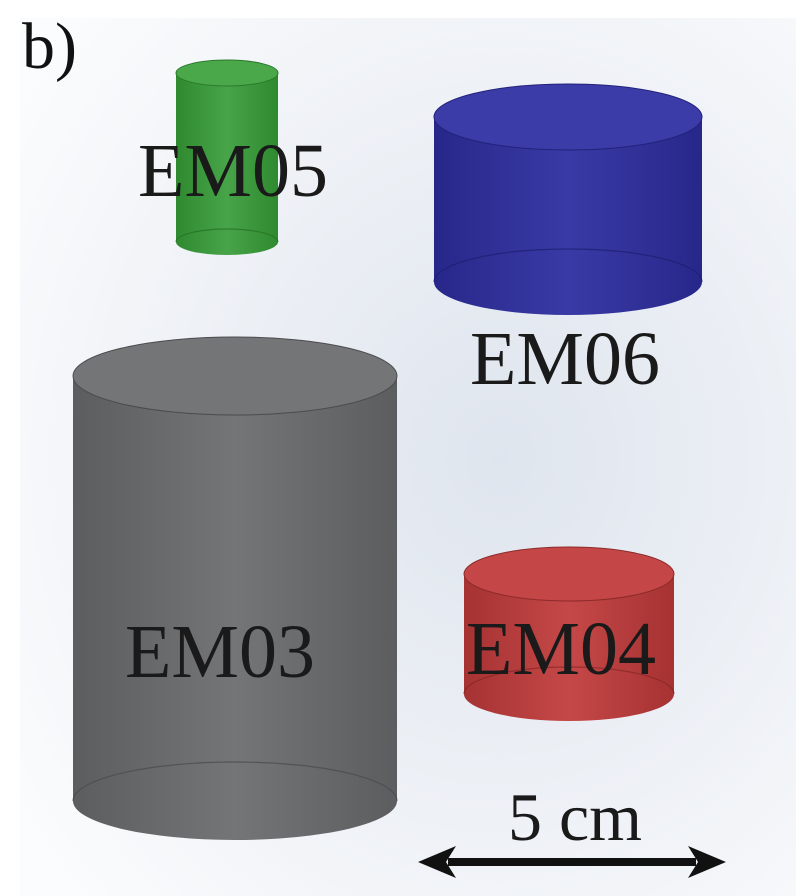 This screenshot has width=796, height=896. What do you see at coordinates (220, 652) in the screenshot?
I see `label-em03: EM03` at bounding box center [220, 652].